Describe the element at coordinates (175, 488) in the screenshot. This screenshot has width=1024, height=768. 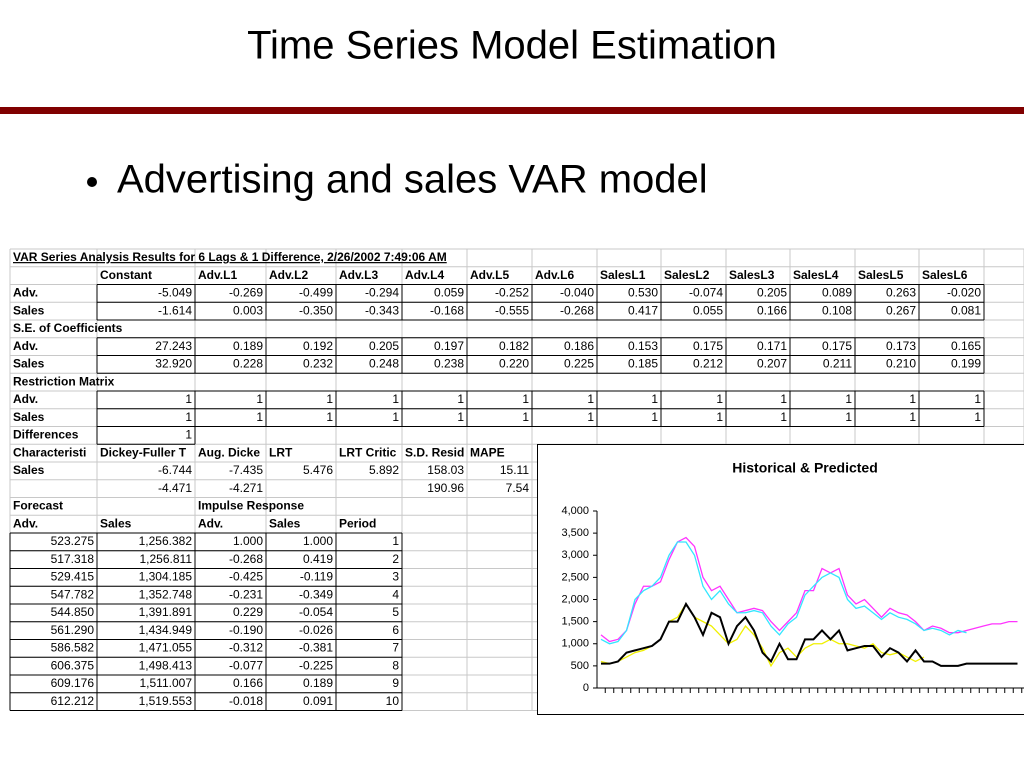
I see `cell-text: -4.471` at that location.